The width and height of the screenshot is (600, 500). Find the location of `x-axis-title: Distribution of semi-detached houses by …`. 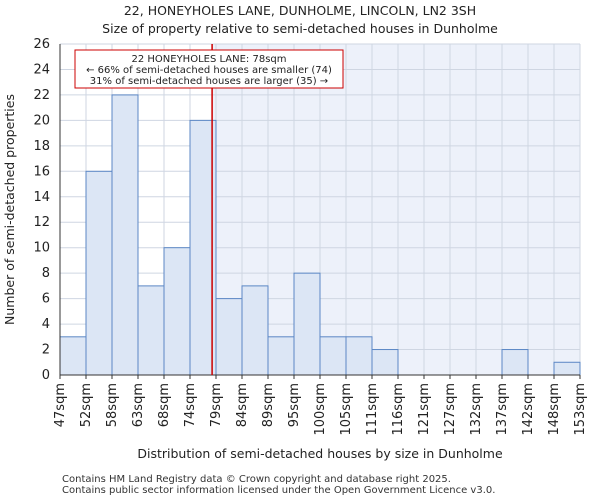

x-axis-title: Distribution of semi-detached houses by … is located at coordinates (320, 453).